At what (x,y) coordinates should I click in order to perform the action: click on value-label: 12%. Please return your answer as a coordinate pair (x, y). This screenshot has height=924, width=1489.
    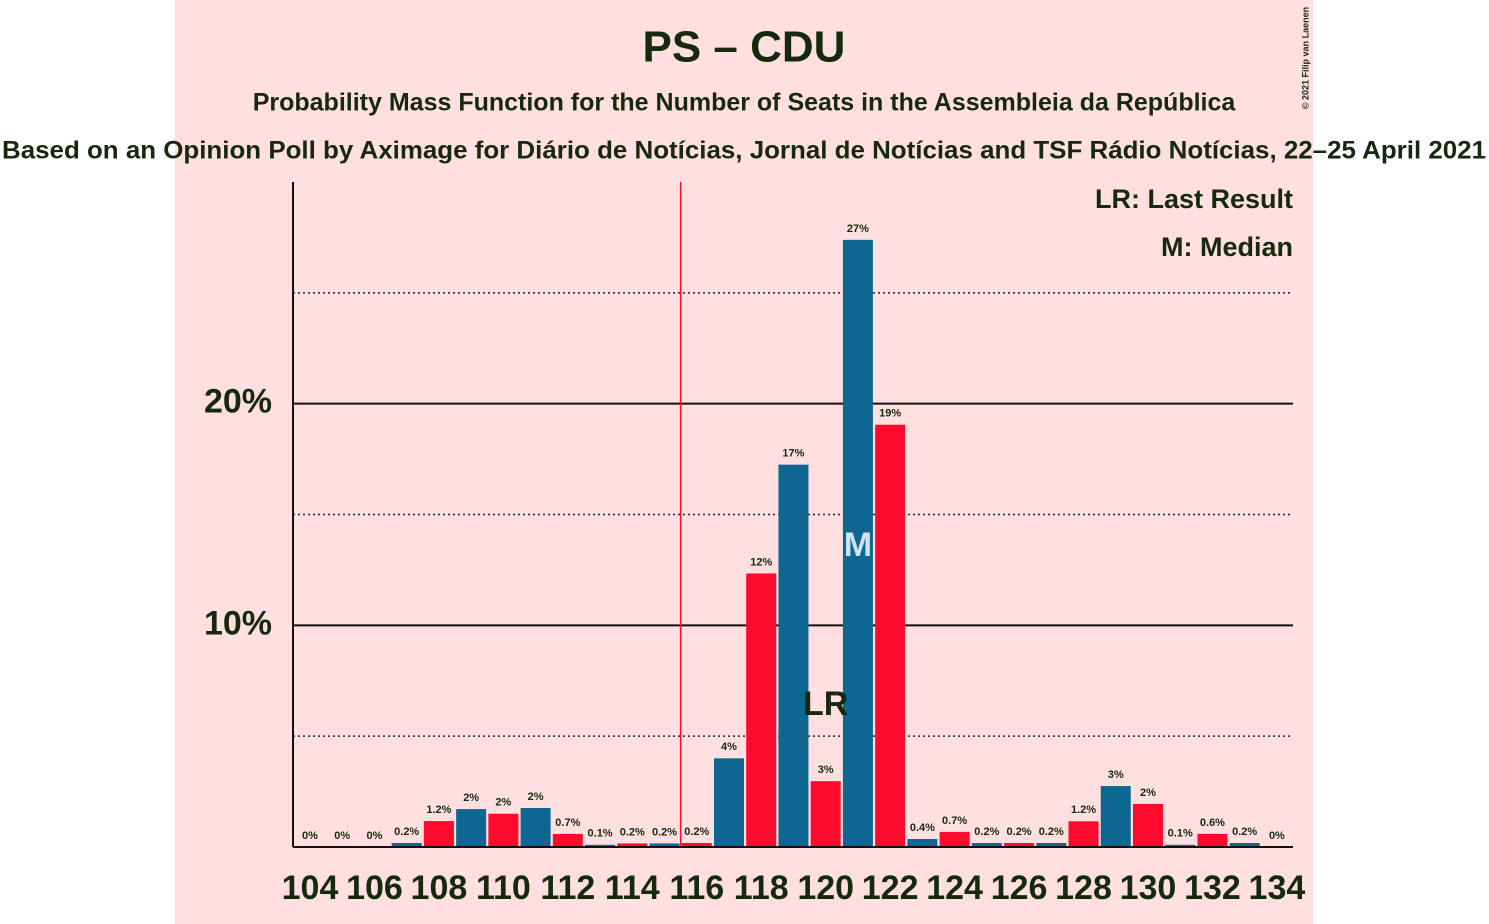
    Looking at the image, I should click on (761, 562).